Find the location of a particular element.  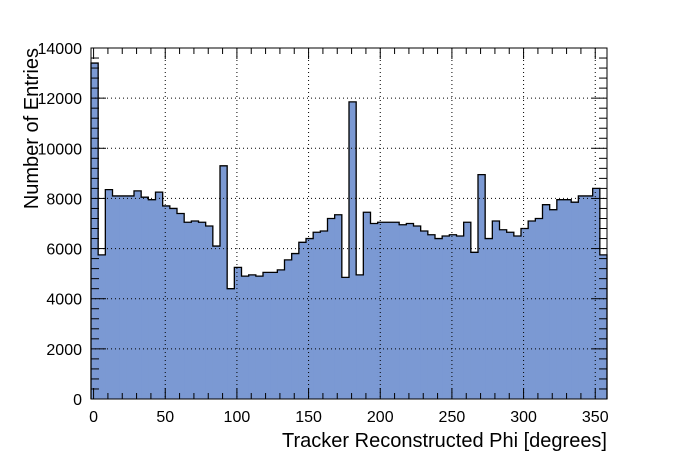

x-tick-label: 0 is located at coordinates (93, 417).